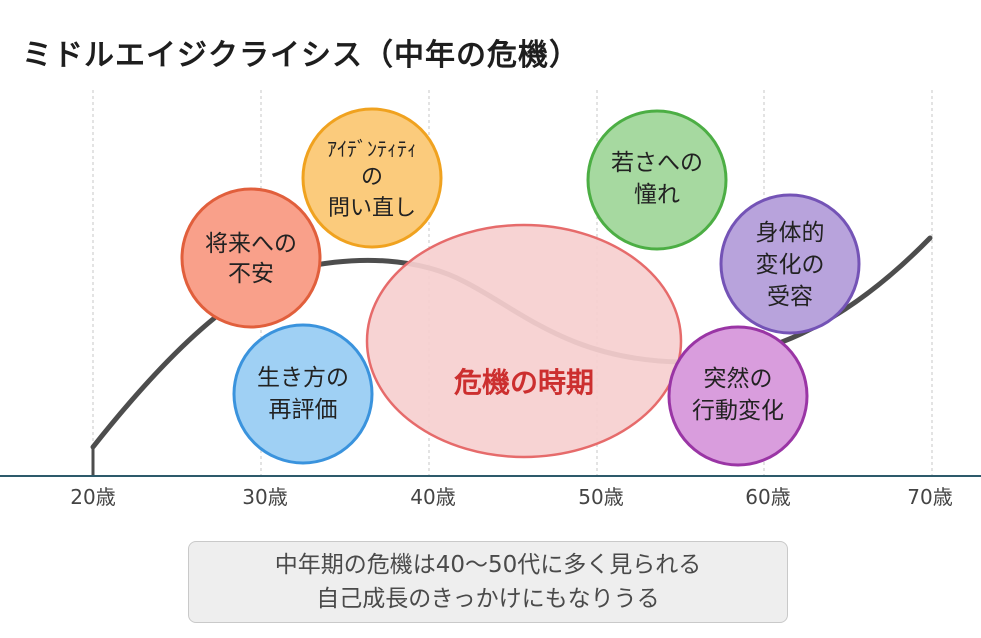 The image size is (981, 638). I want to click on bubble-identity: ｱｲﾃﾞﾝﾃｨﾃｨ の 問い直し, so click(372, 178).